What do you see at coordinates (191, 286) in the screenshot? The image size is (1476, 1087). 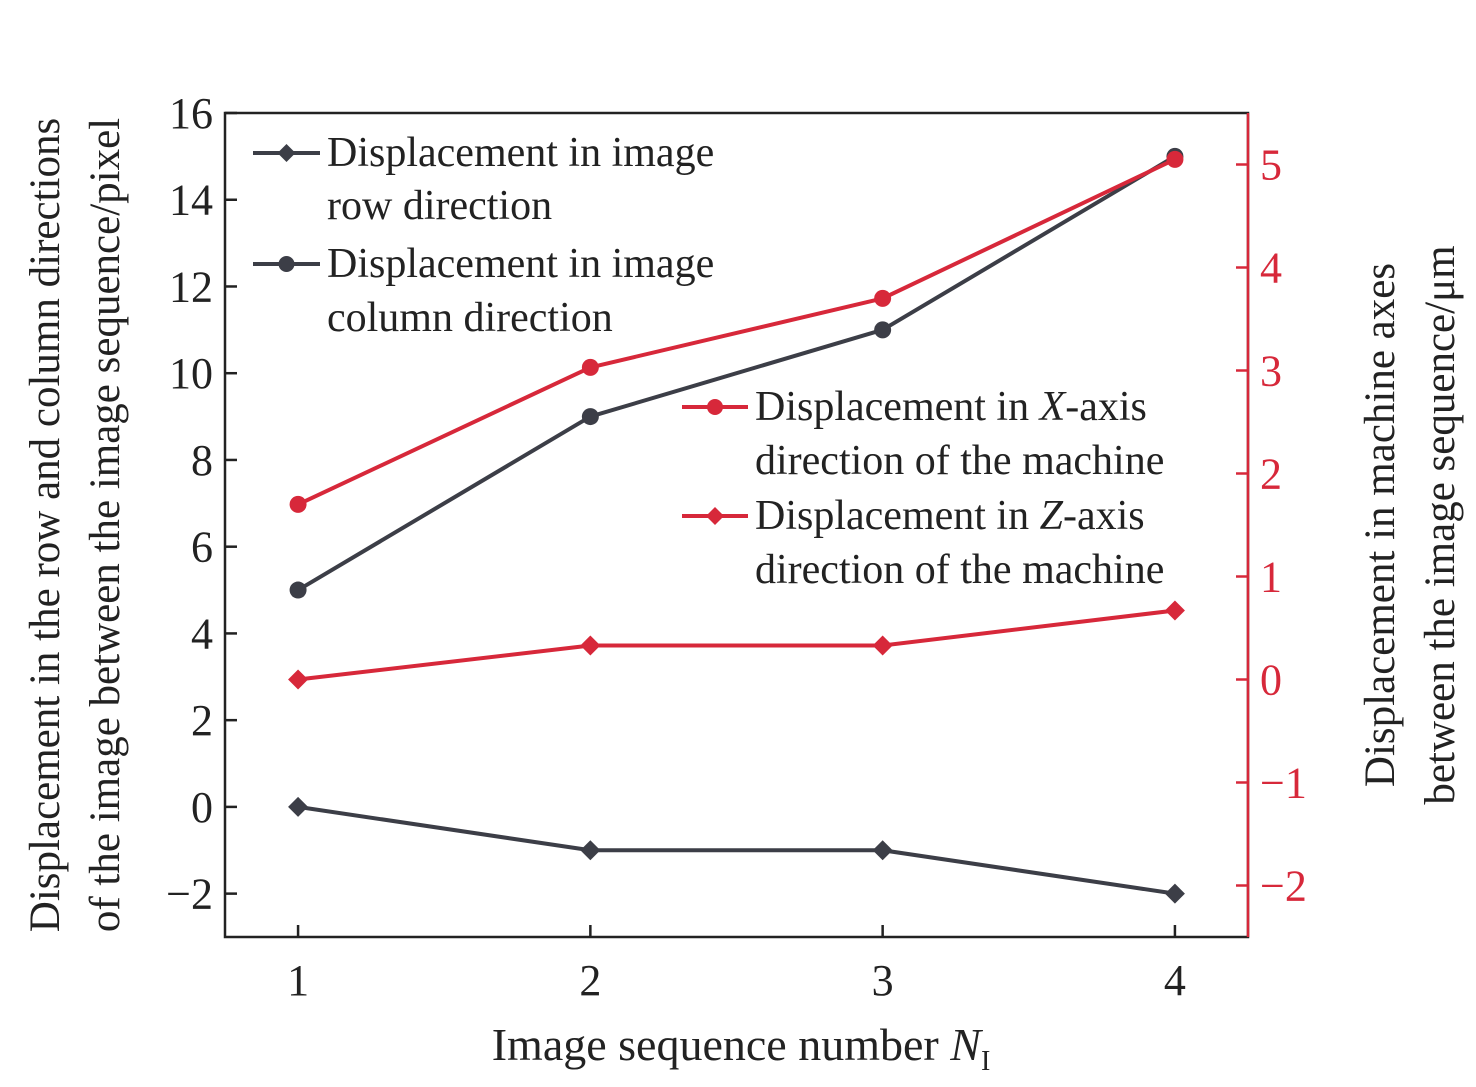 I see `y-left-tick-label: 12` at bounding box center [191, 286].